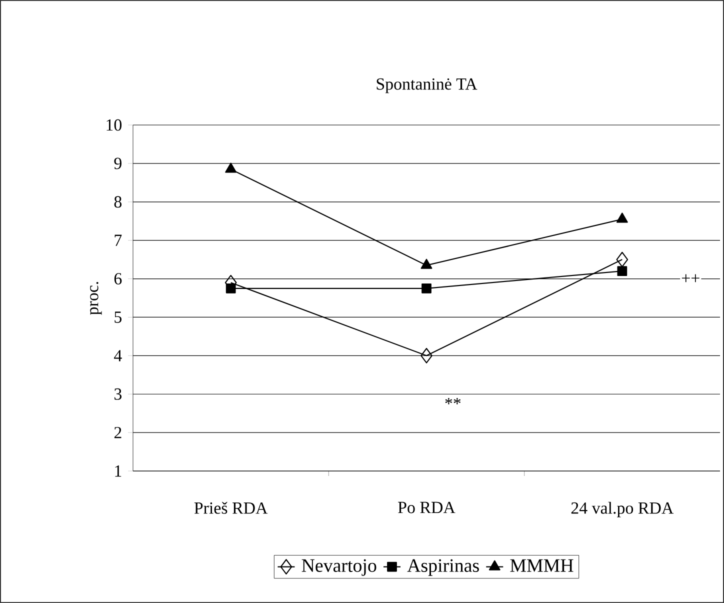 The image size is (724, 603). Describe the element at coordinates (427, 508) in the screenshot. I see `x-tick-label: Po RDA` at that location.